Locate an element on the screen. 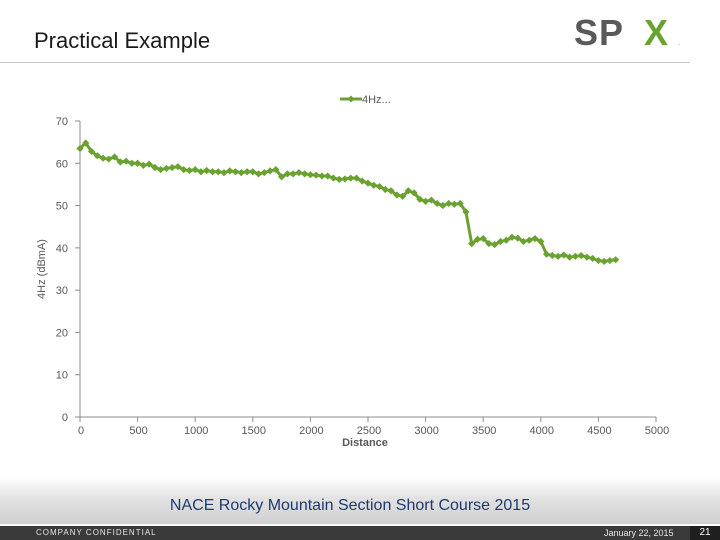 This screenshot has height=540, width=720. y-tick-label: 30 is located at coordinates (62, 291).